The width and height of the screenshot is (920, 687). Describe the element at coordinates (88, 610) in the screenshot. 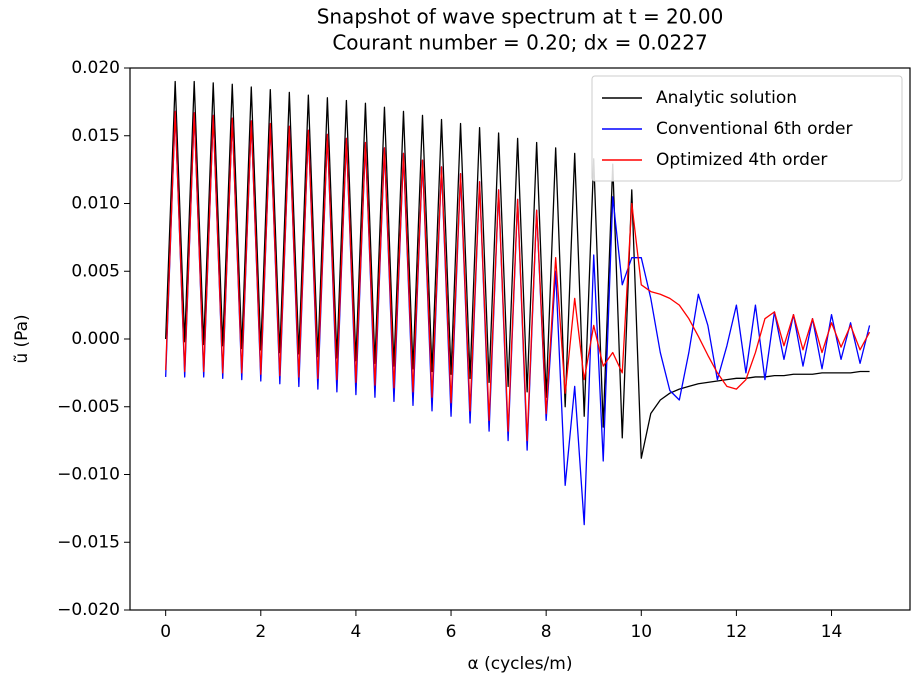

I see `y-tick-label: −0.020` at that location.